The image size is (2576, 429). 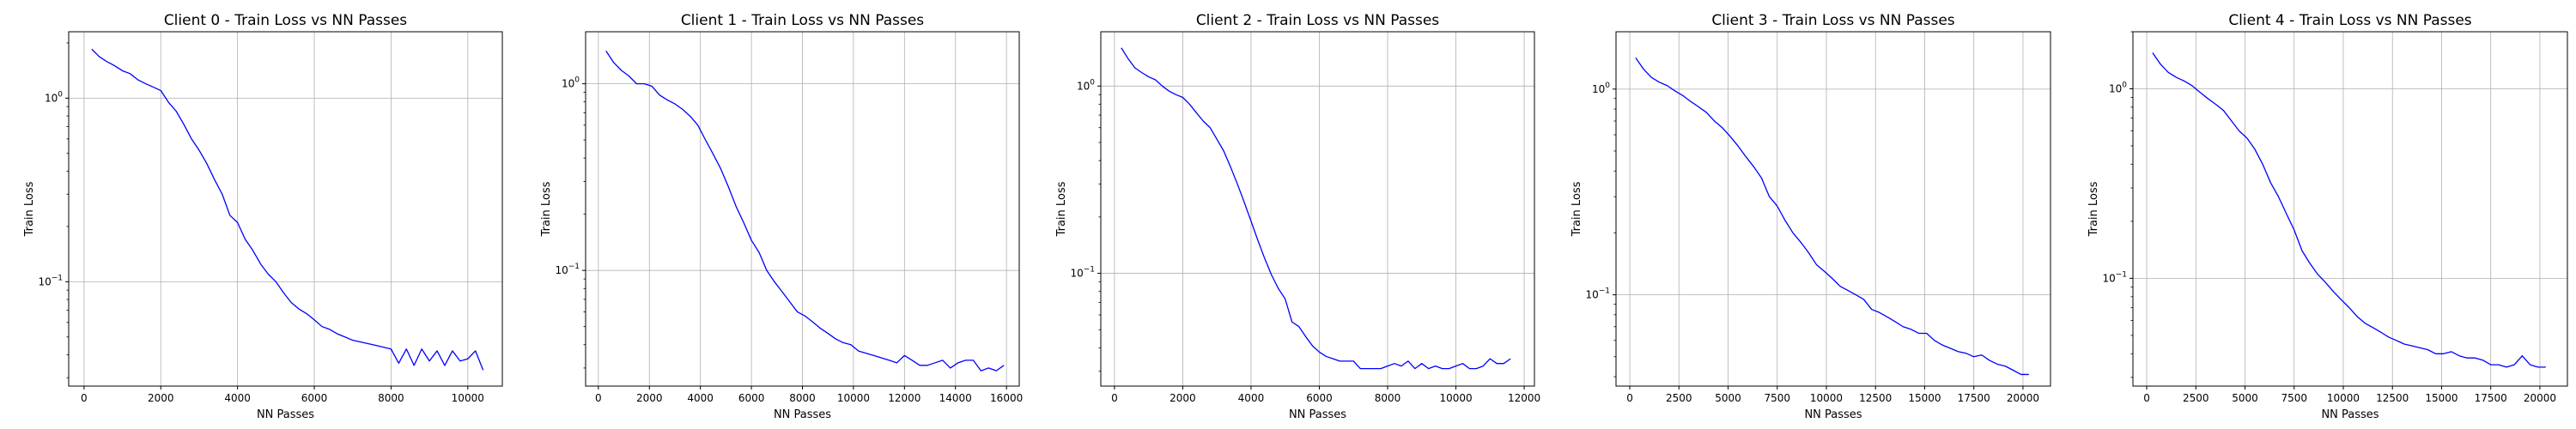 I want to click on chart-title: Client 2 - Train Loss vs NN Passes, so click(x=1317, y=21).